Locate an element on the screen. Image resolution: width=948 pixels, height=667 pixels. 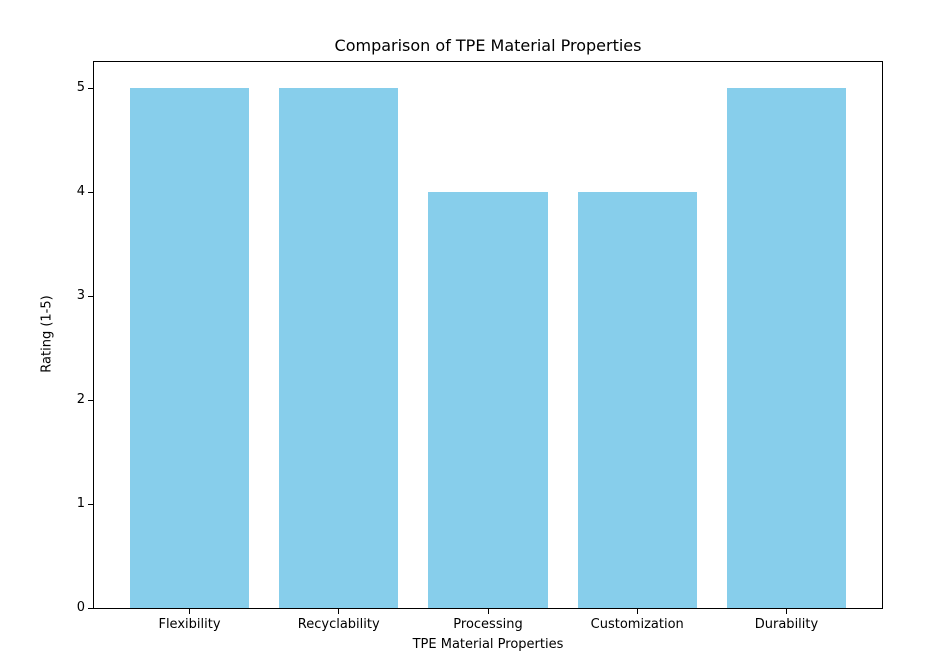
y-tick-label: 2 is located at coordinates (80, 399).